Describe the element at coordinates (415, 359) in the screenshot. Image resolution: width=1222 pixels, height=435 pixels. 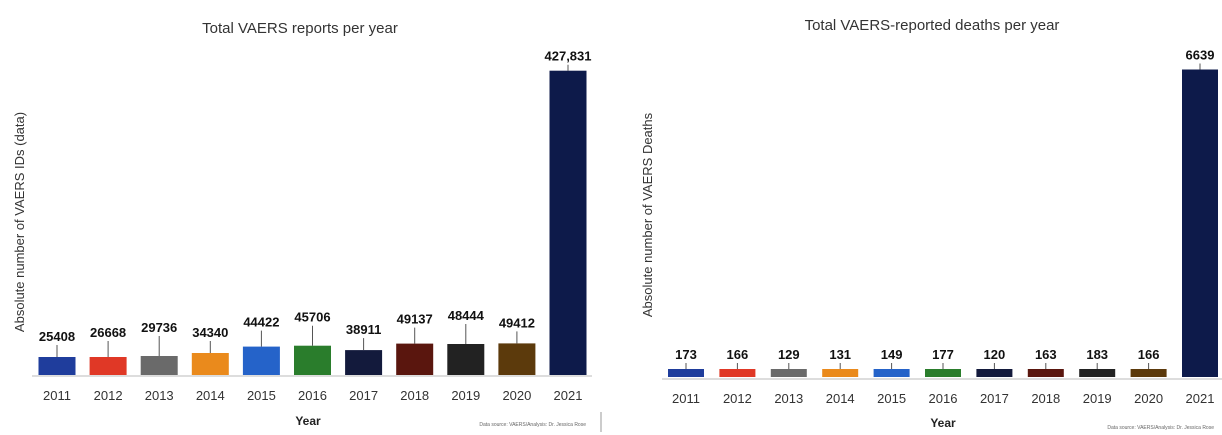
I see `reports-bar-2018` at that location.